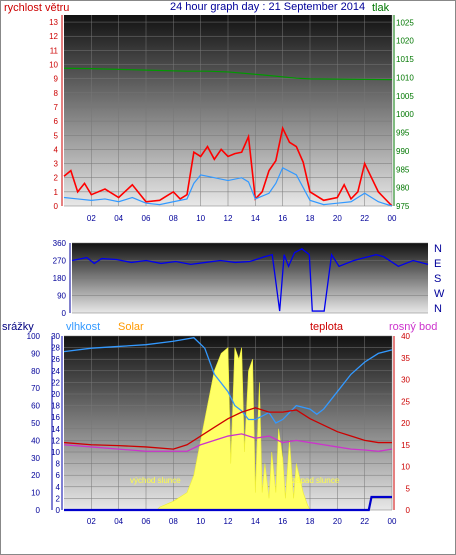  What do you see at coordinates (56, 192) in the screenshot?
I see `wind-tick-label: 1` at bounding box center [56, 192].